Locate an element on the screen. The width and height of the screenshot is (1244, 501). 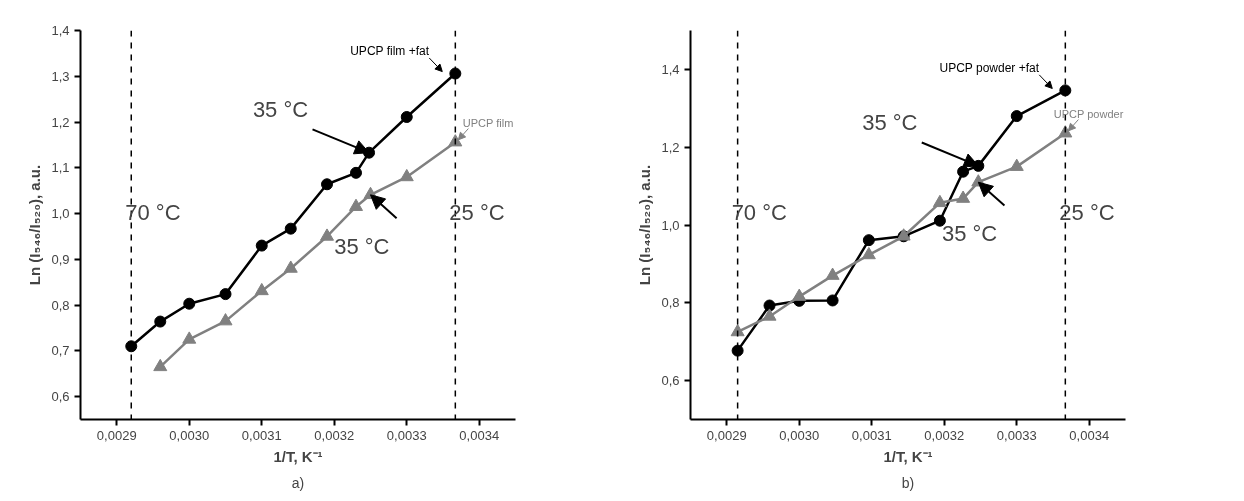
y-tick-label: 0,9 is located at coordinates (60, 259).